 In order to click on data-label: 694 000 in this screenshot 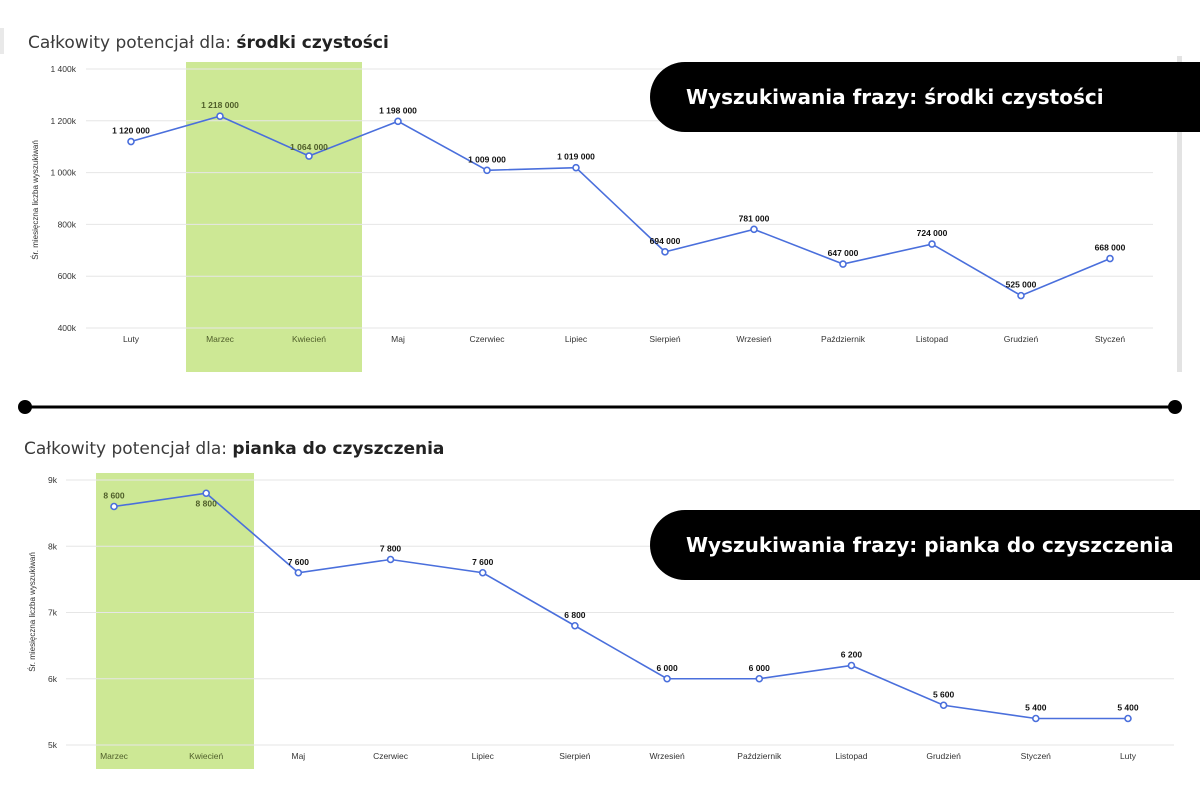, I will do `click(665, 241)`.